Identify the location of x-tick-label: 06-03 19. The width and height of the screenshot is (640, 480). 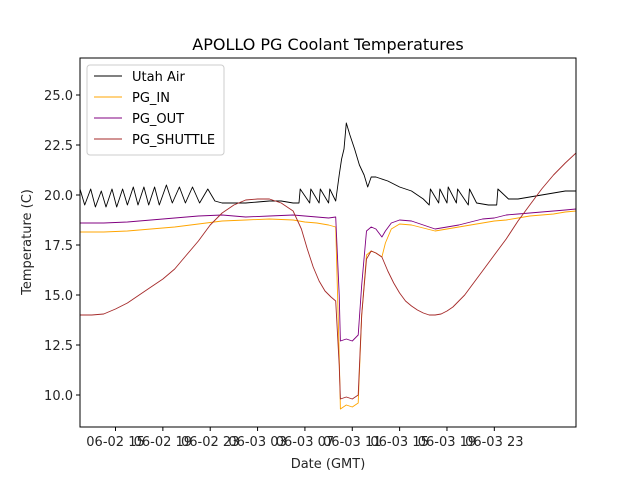
(447, 442).